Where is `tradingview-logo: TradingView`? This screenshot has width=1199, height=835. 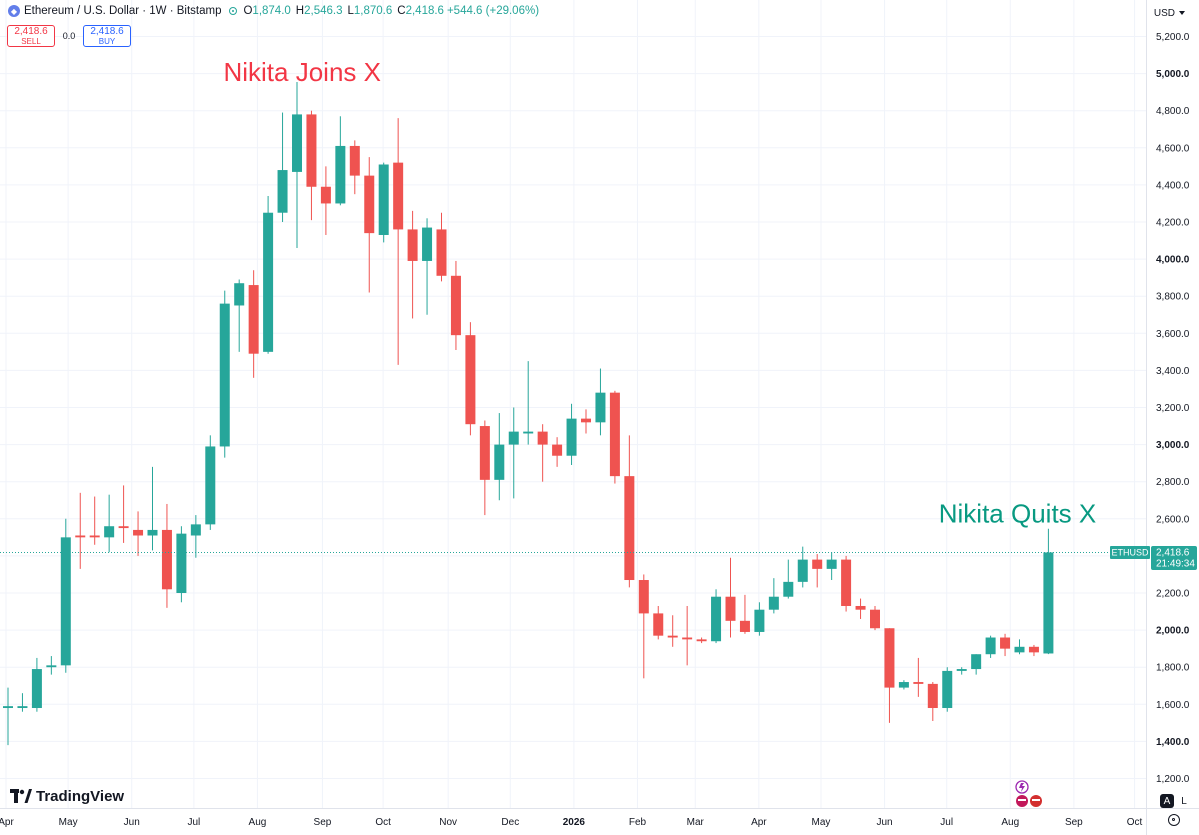 tradingview-logo: TradingView is located at coordinates (67, 796).